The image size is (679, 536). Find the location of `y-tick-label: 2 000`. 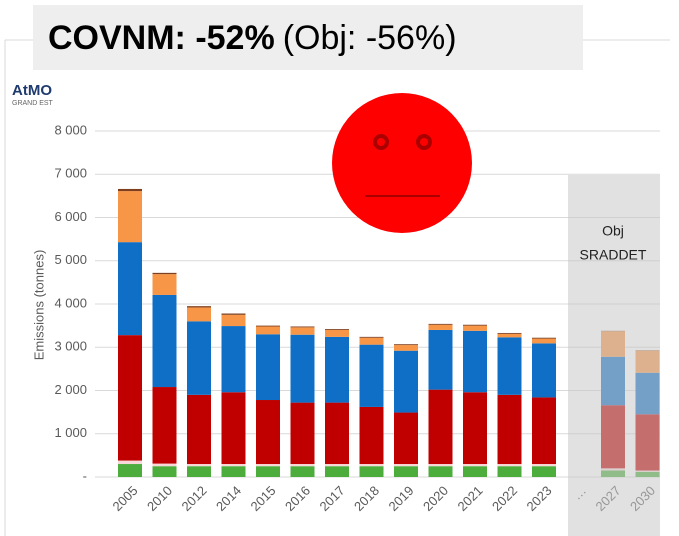

y-tick-label: 2 000 is located at coordinates (70, 389).